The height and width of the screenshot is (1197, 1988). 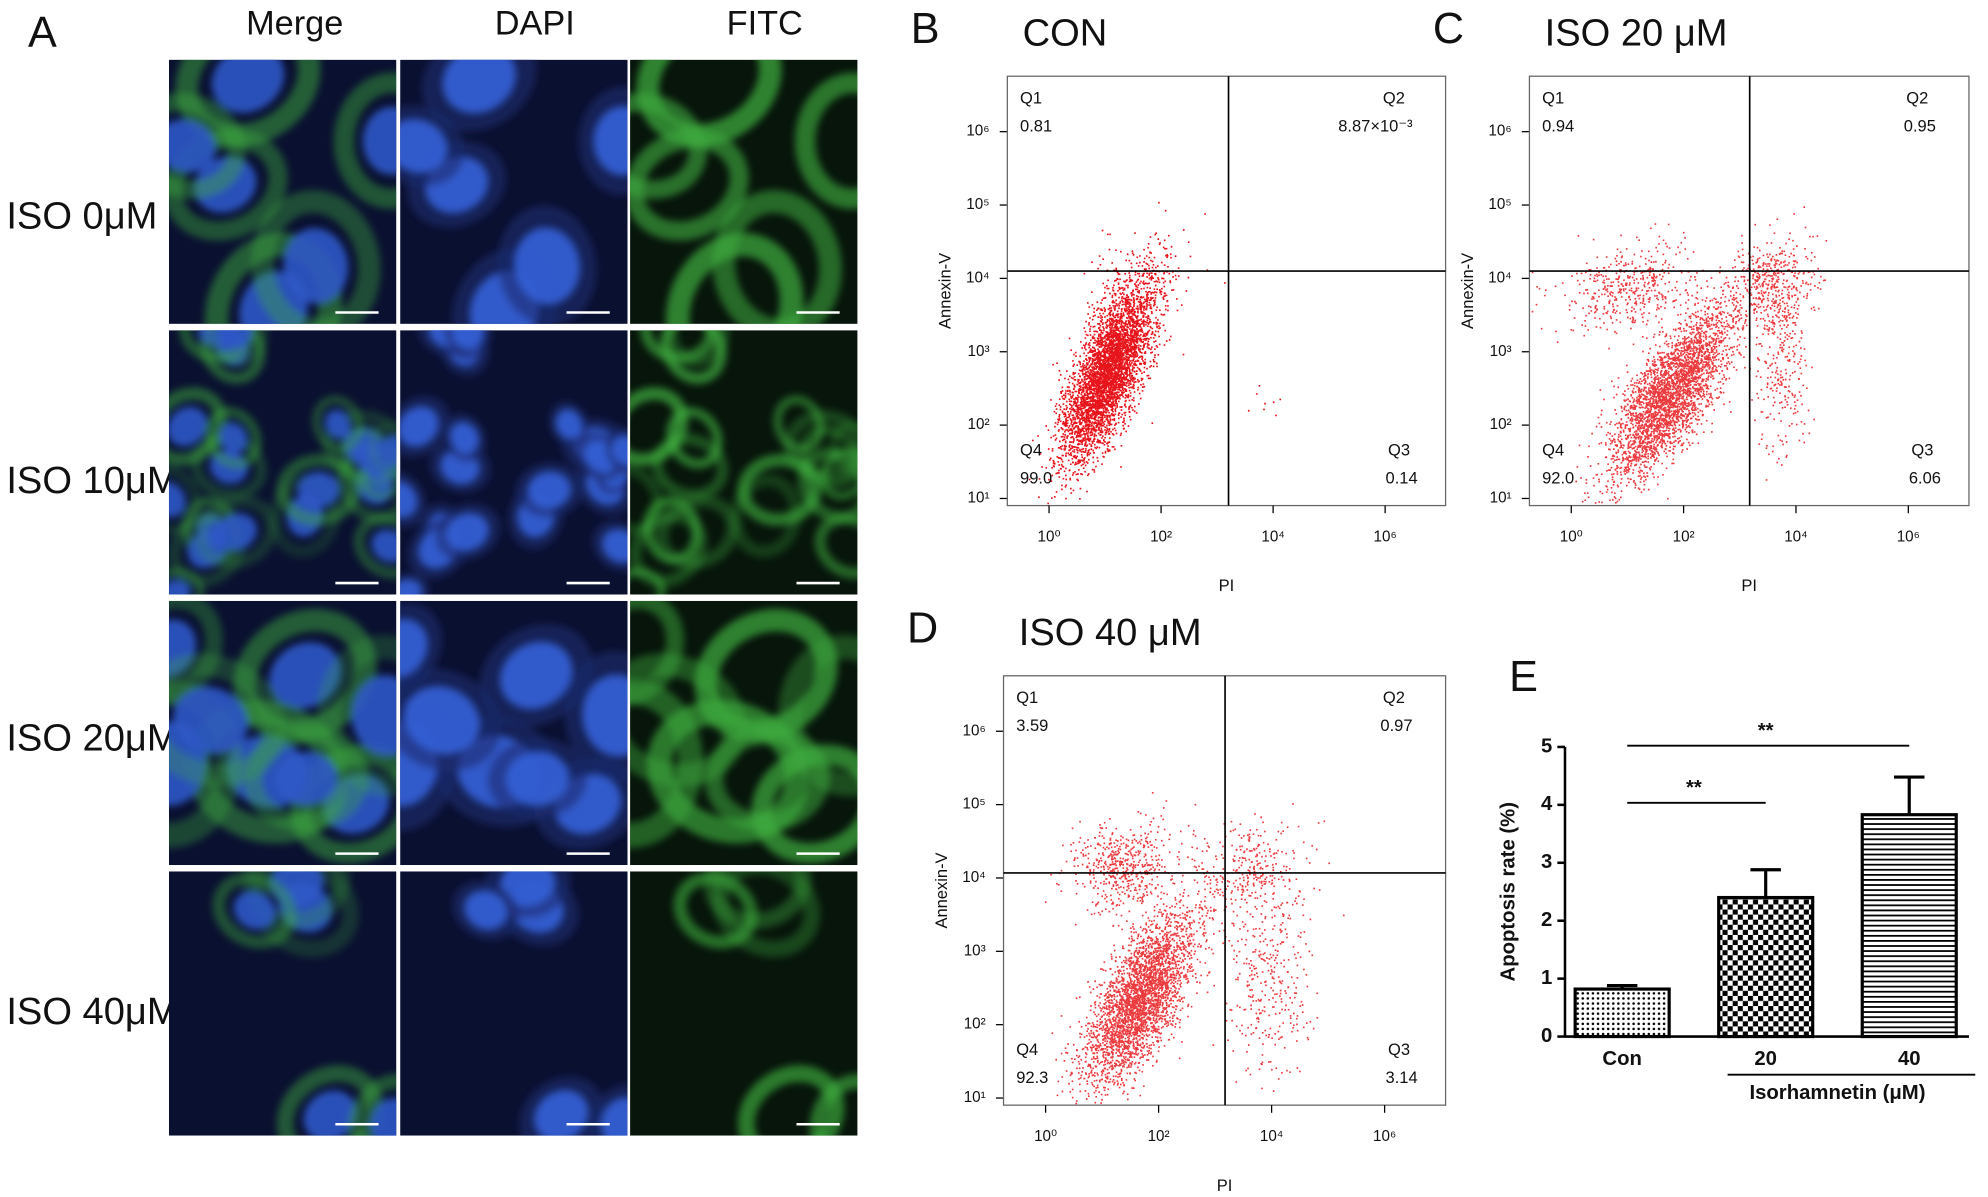 I want to click on y-tick-label: 10², so click(x=1501, y=424).